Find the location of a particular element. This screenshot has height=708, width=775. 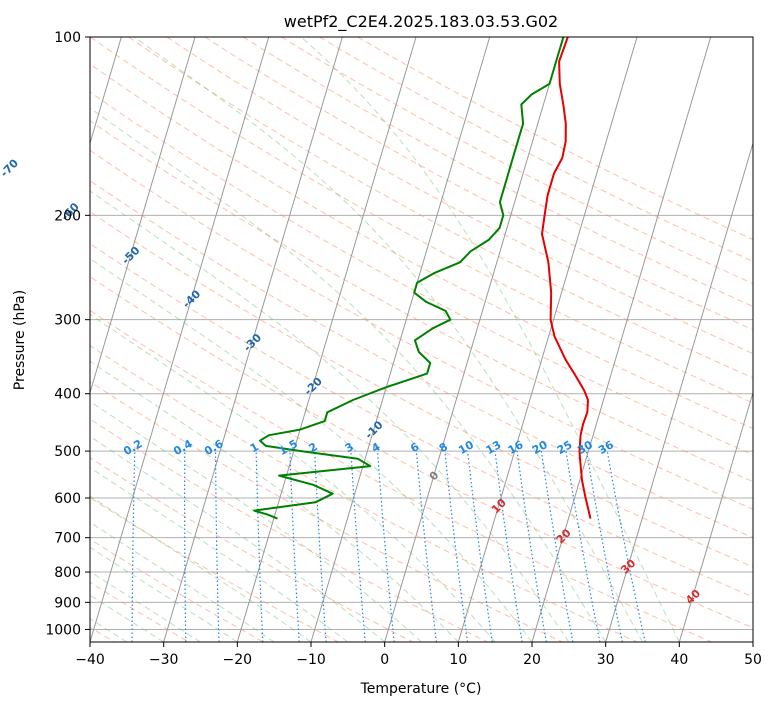

x-tick-label: 10 is located at coordinates (458, 660).